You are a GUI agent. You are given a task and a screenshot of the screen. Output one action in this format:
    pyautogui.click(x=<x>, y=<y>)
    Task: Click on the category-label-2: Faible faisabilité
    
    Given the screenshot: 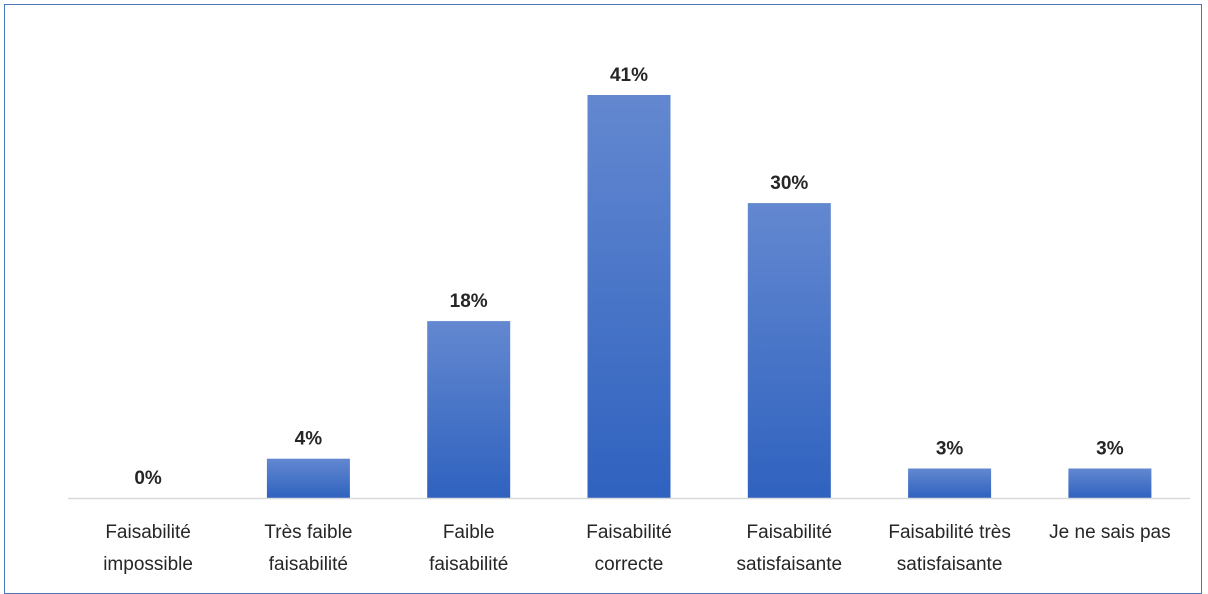 What is the action you would take?
    pyautogui.click(x=468, y=548)
    